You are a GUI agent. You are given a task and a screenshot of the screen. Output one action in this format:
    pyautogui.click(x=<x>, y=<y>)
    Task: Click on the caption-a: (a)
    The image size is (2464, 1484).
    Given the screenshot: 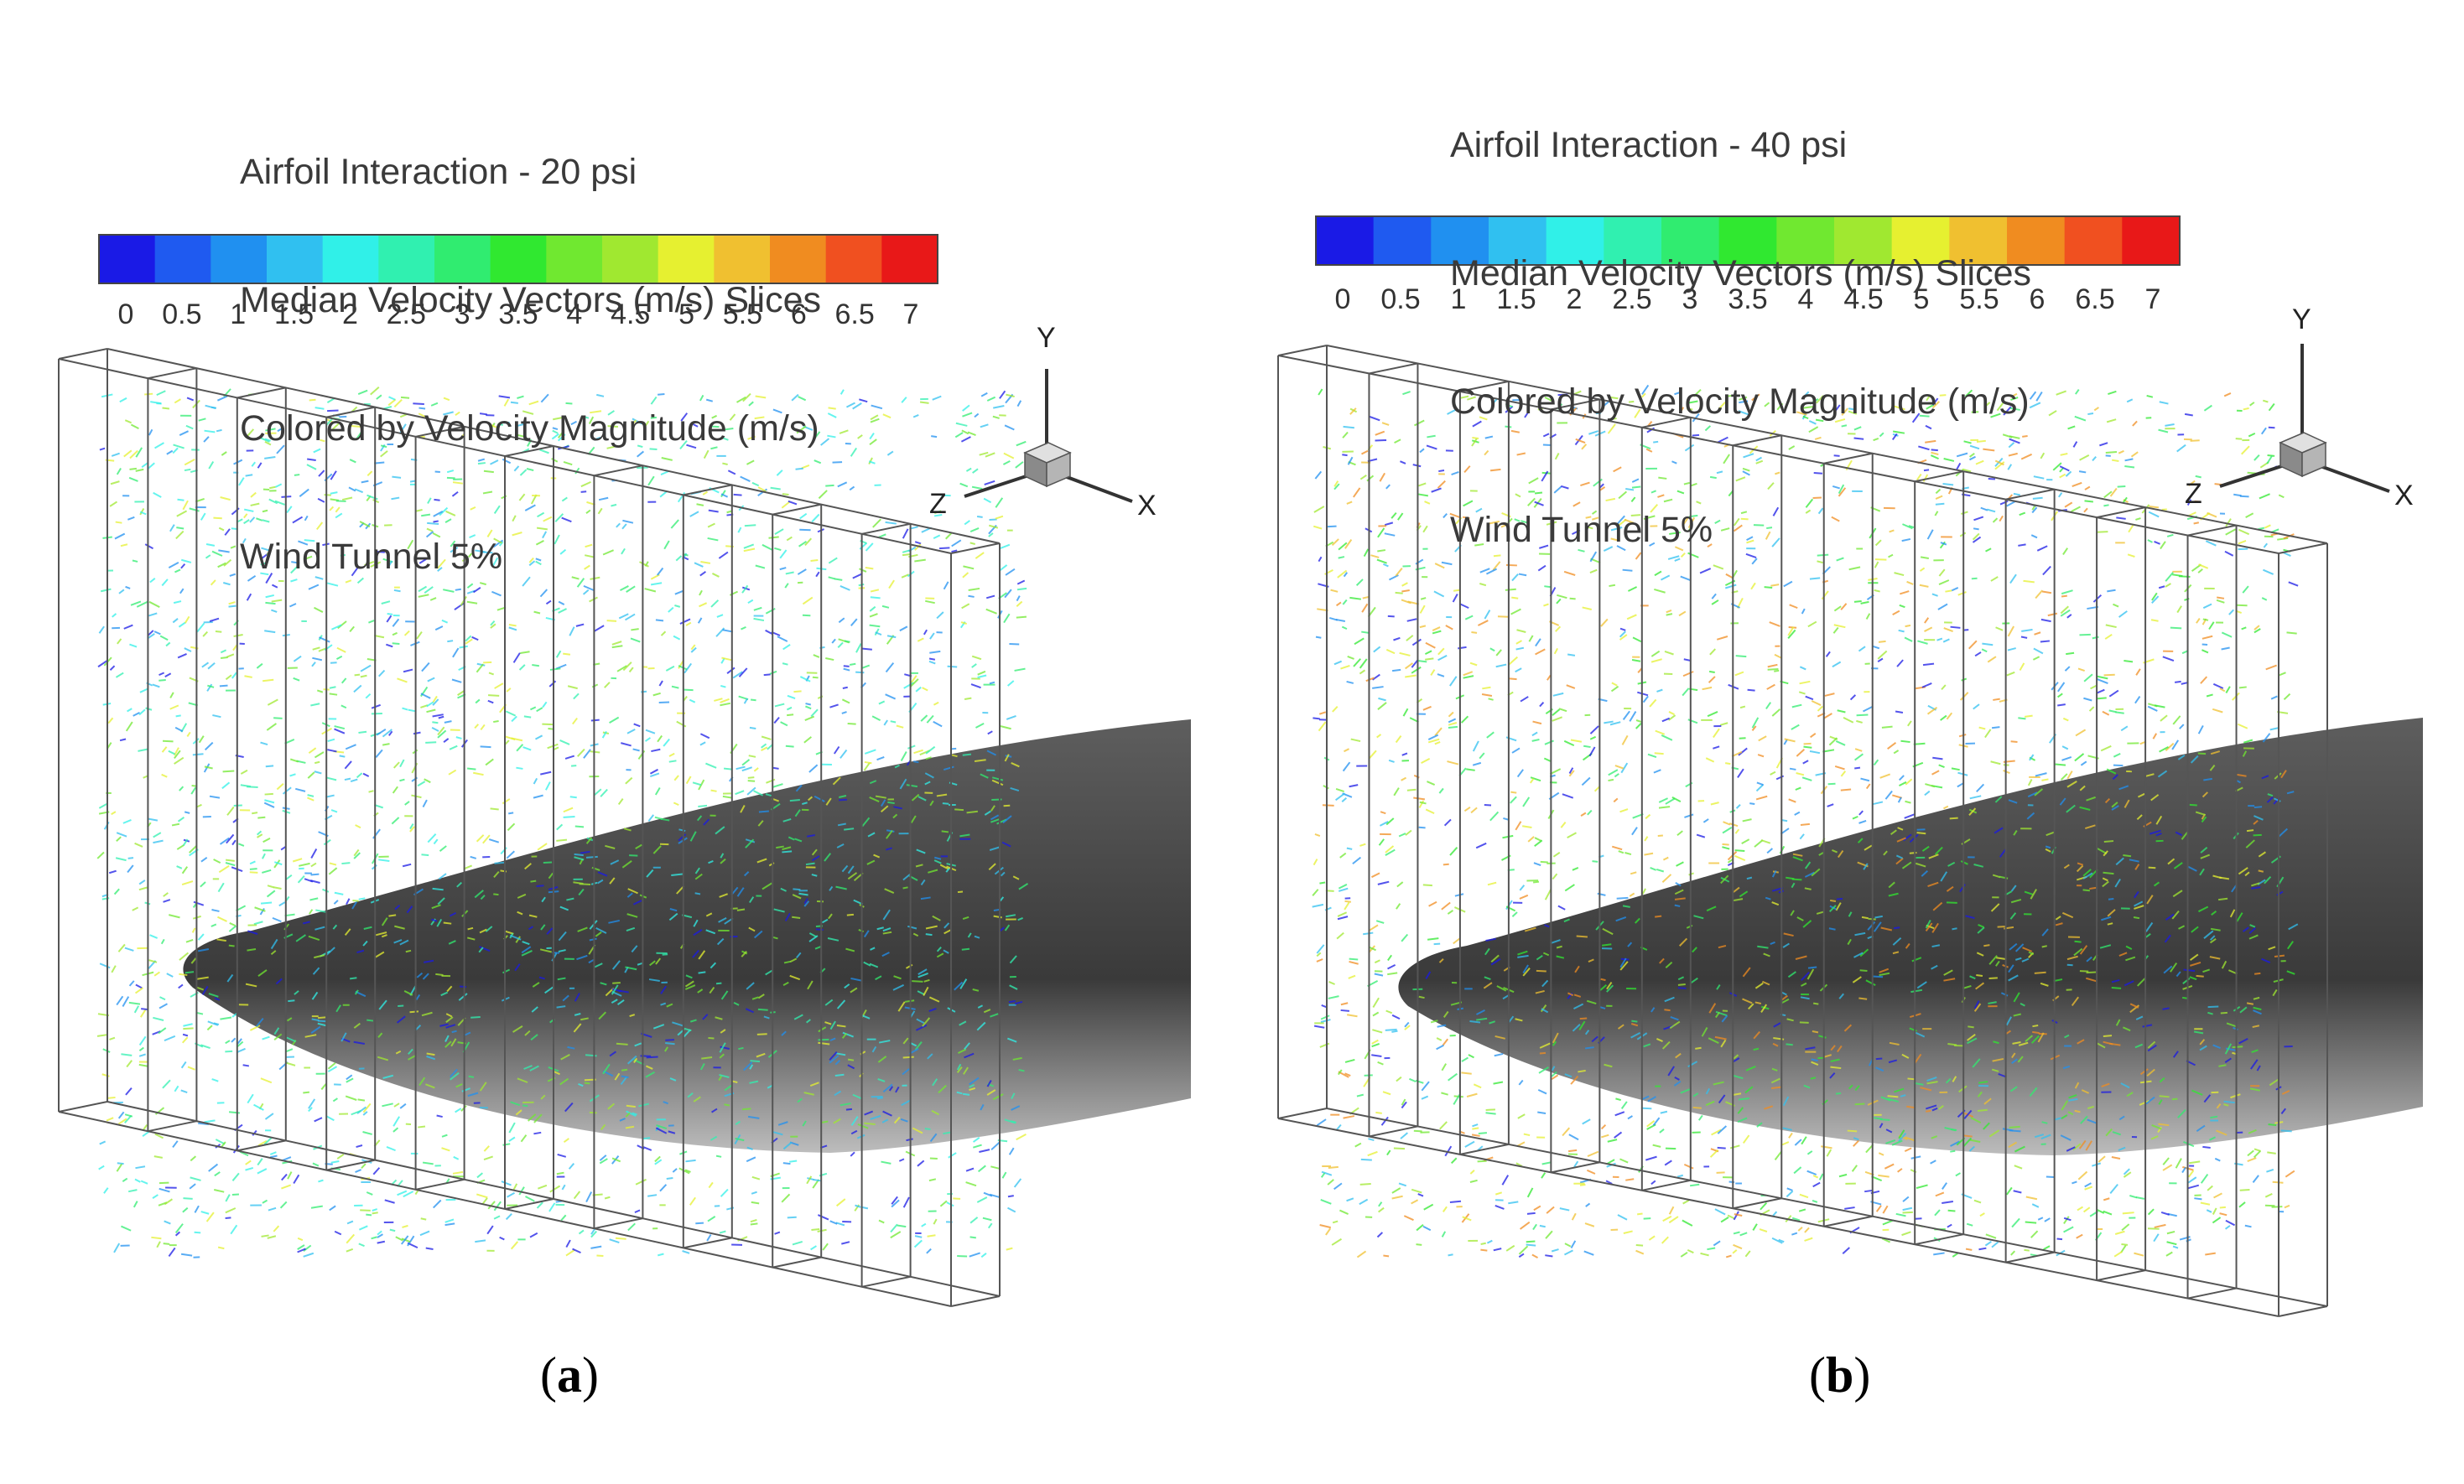 What is the action you would take?
    pyautogui.click(x=569, y=1375)
    